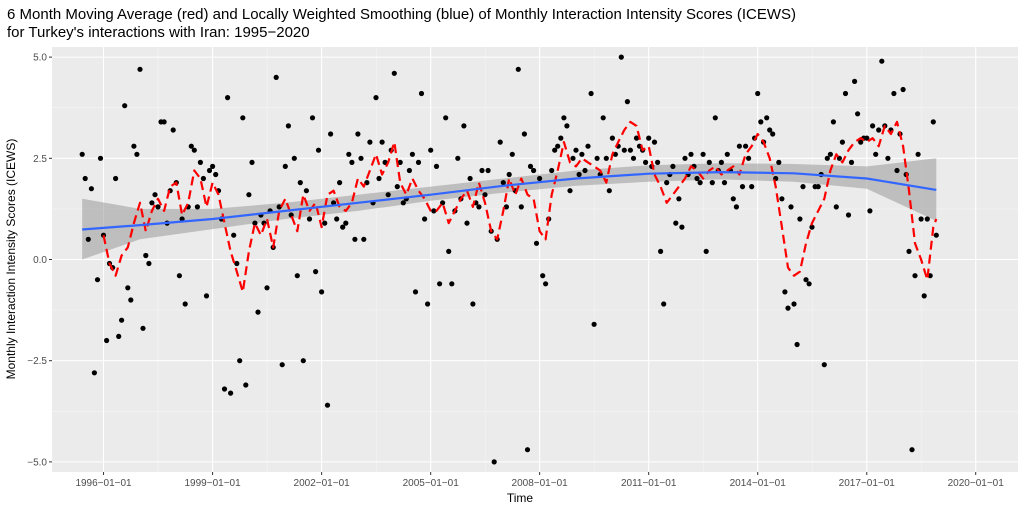 Image resolution: width=1024 pixels, height=511 pixels. I want to click on x-tick-label: 1999−01−01, so click(212, 483).